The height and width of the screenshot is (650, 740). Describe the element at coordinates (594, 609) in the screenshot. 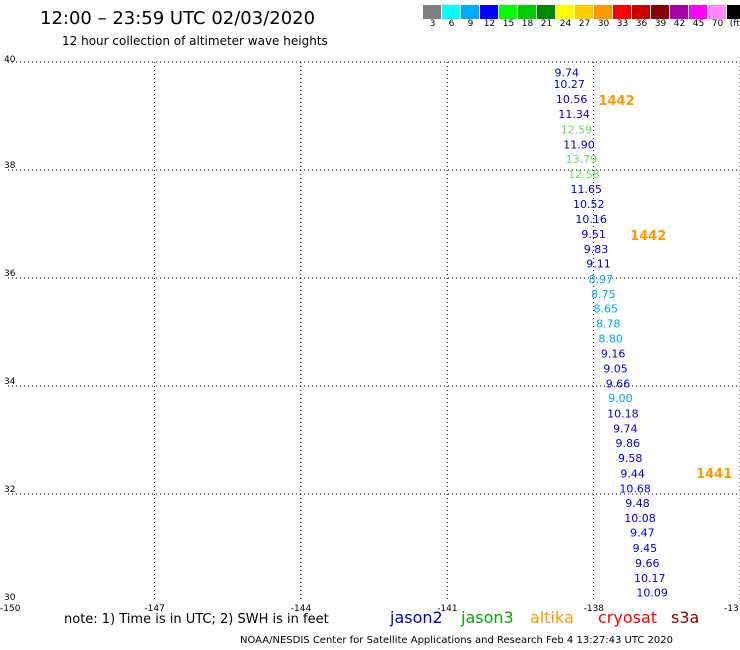

I see `x-tick-label: -138` at that location.